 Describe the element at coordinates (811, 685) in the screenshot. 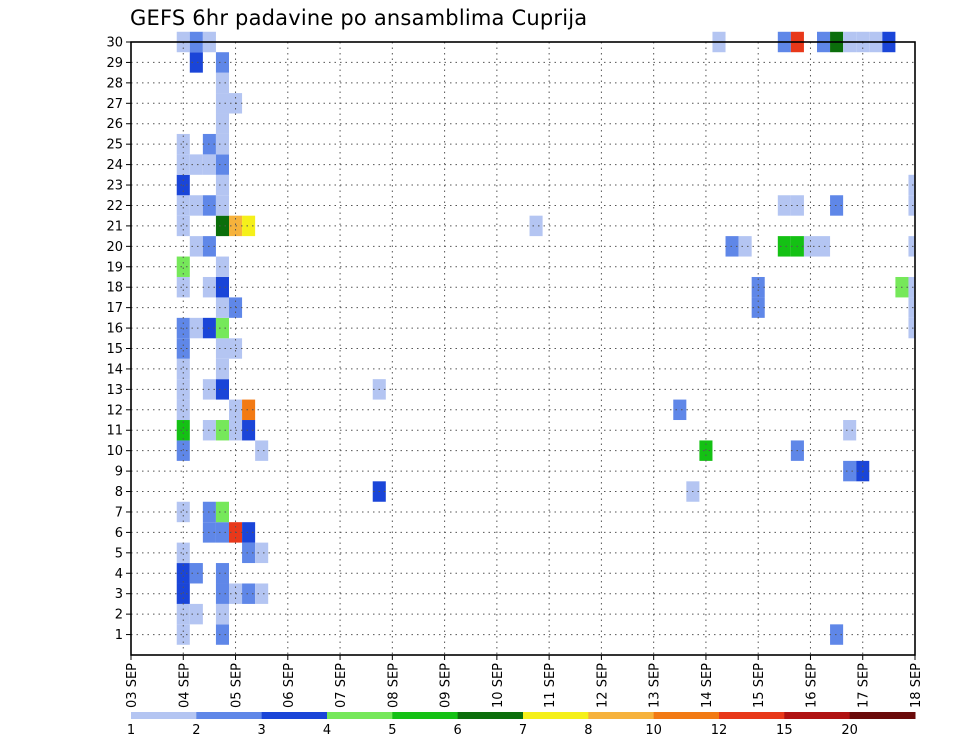

I see `x-tick-label: 16 SEP` at that location.